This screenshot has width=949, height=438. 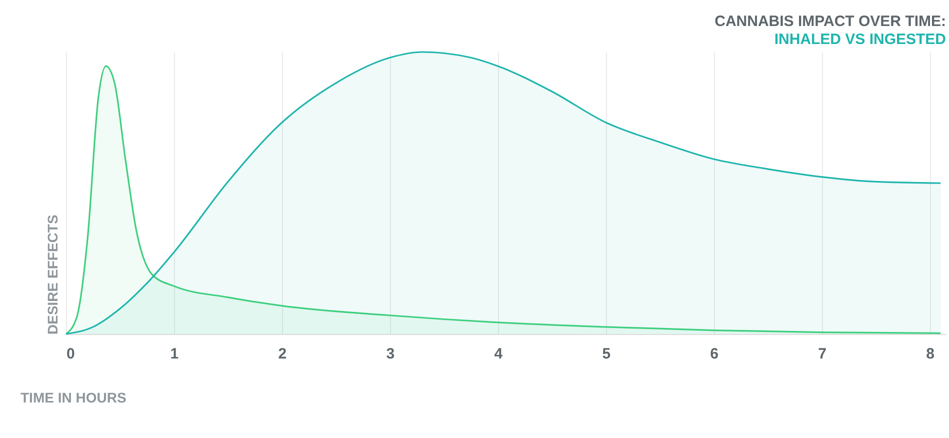 What do you see at coordinates (282, 354) in the screenshot?
I see `x-tick-label: 2` at bounding box center [282, 354].